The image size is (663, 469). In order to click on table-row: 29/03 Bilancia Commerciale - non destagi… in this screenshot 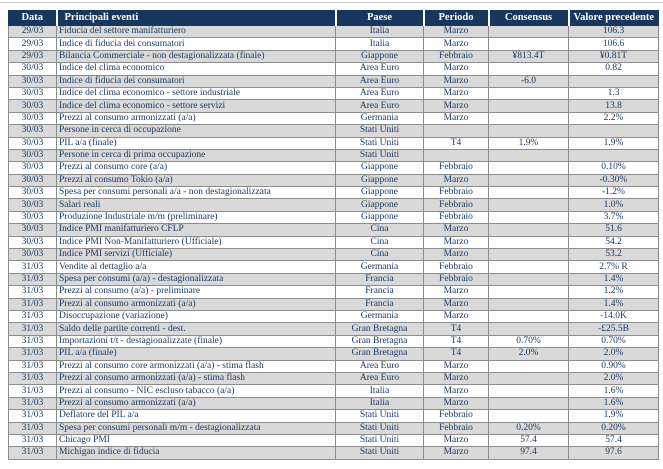, I will do `click(333, 56)`.